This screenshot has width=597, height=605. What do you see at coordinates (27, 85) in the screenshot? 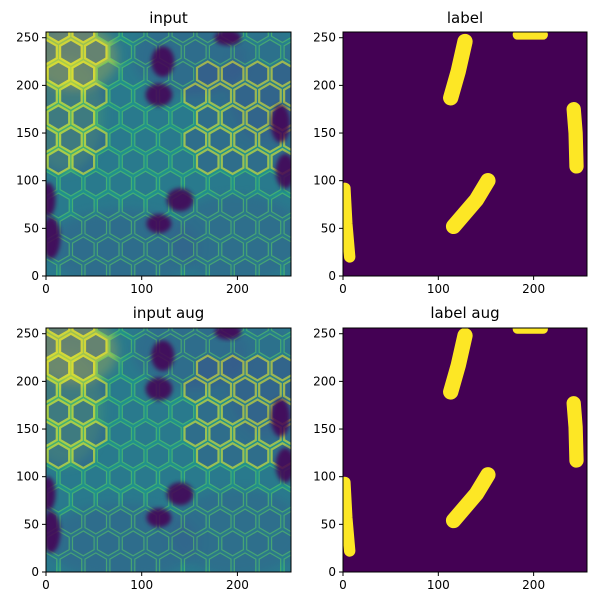
I see `y-tick-label: 200` at bounding box center [27, 85].